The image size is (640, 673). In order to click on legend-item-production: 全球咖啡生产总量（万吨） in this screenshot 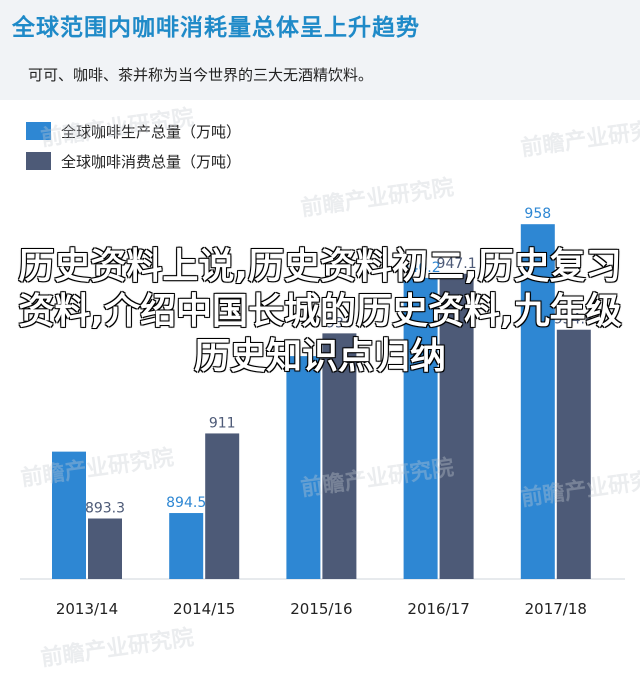, I will do `click(133, 131)`.